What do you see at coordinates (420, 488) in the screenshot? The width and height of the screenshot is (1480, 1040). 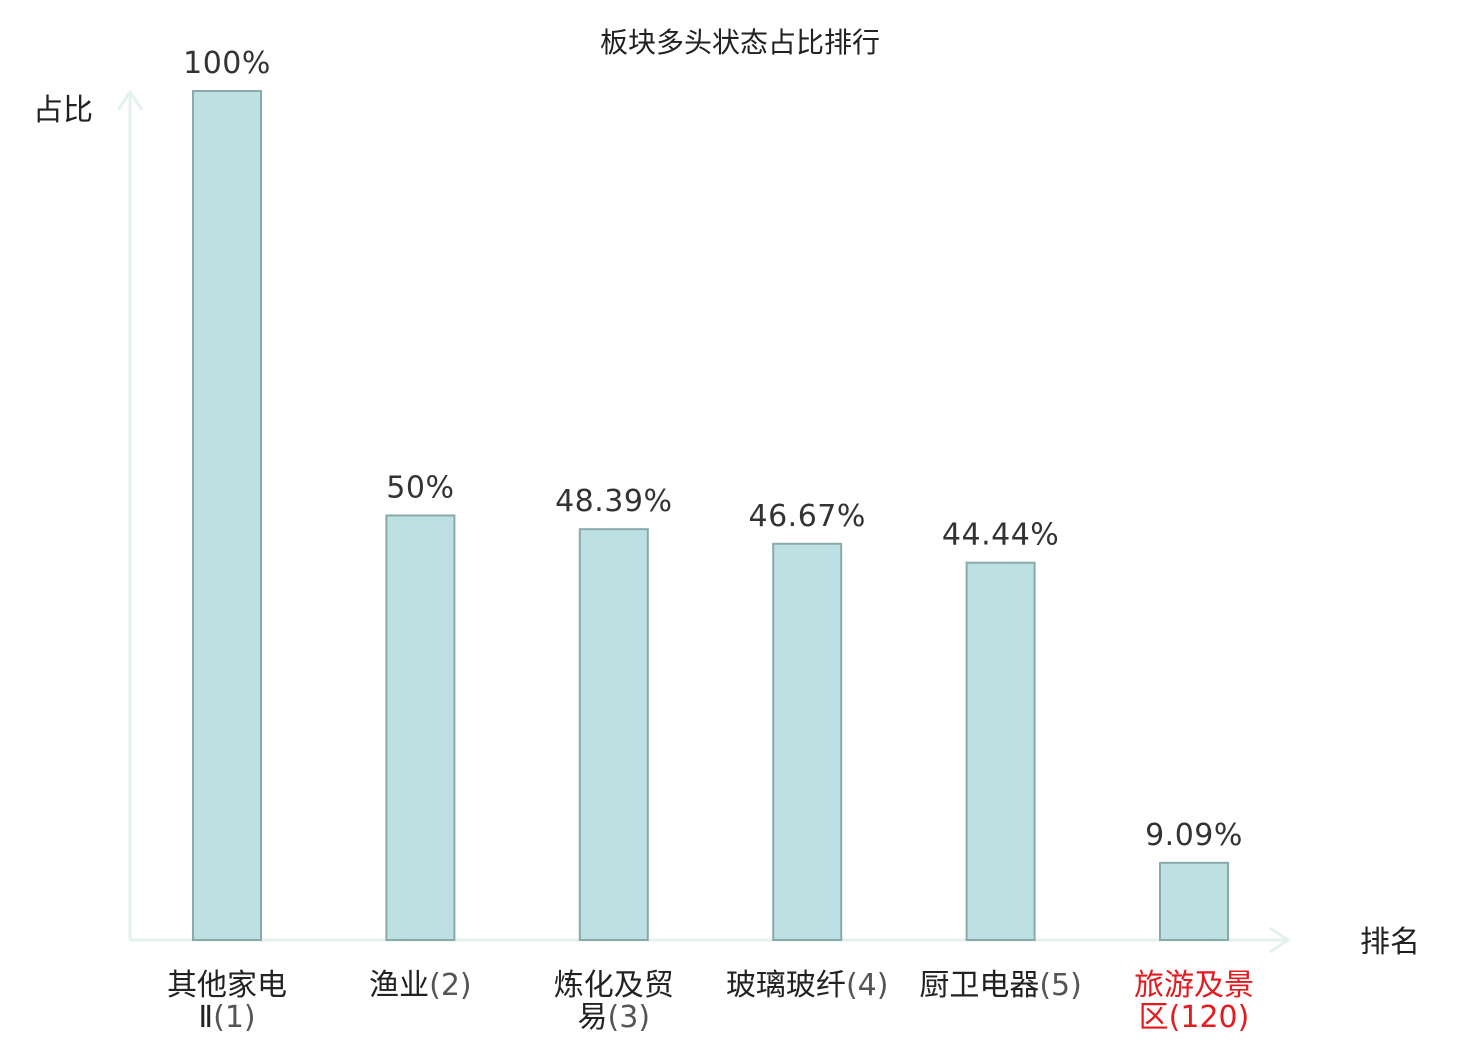 I see `value-label: 50%` at bounding box center [420, 488].